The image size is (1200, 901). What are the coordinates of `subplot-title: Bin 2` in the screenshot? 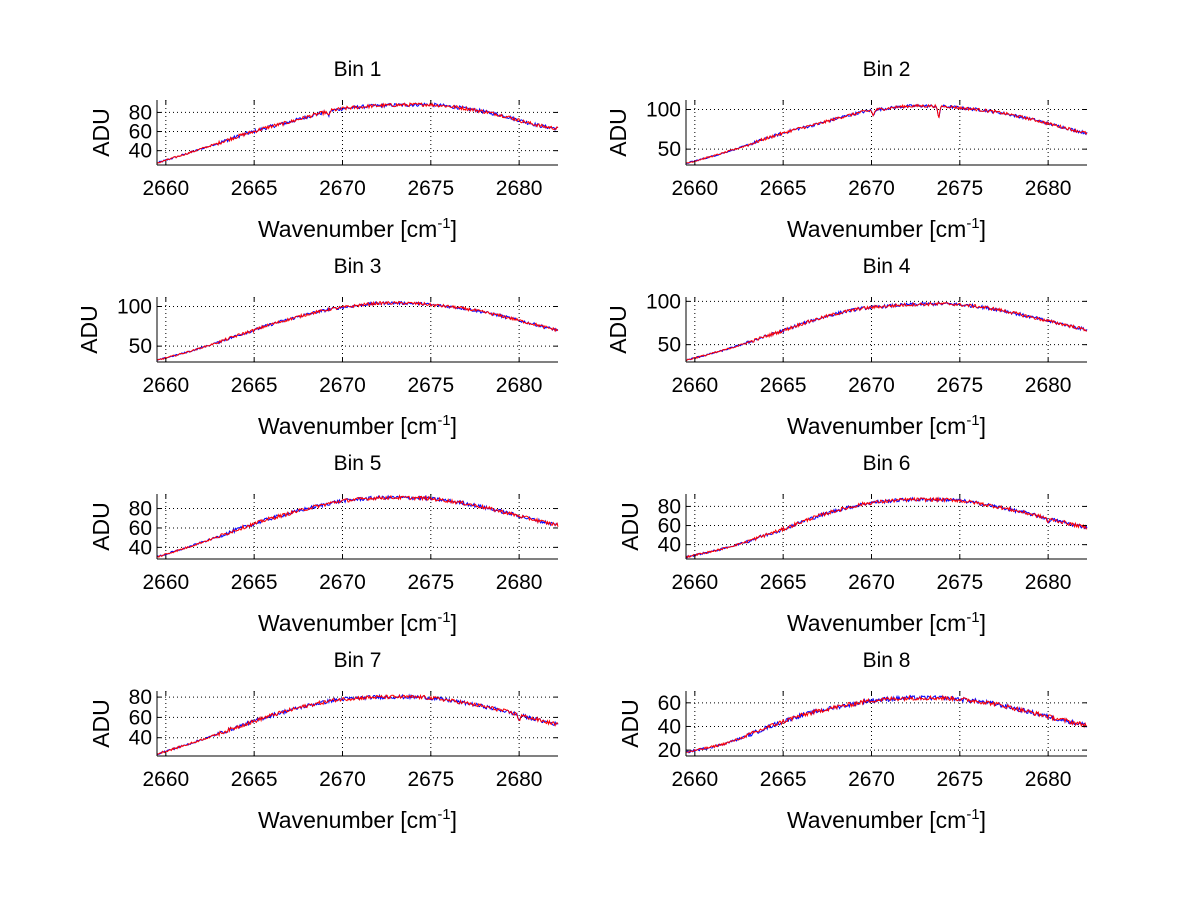 It's located at (887, 69).